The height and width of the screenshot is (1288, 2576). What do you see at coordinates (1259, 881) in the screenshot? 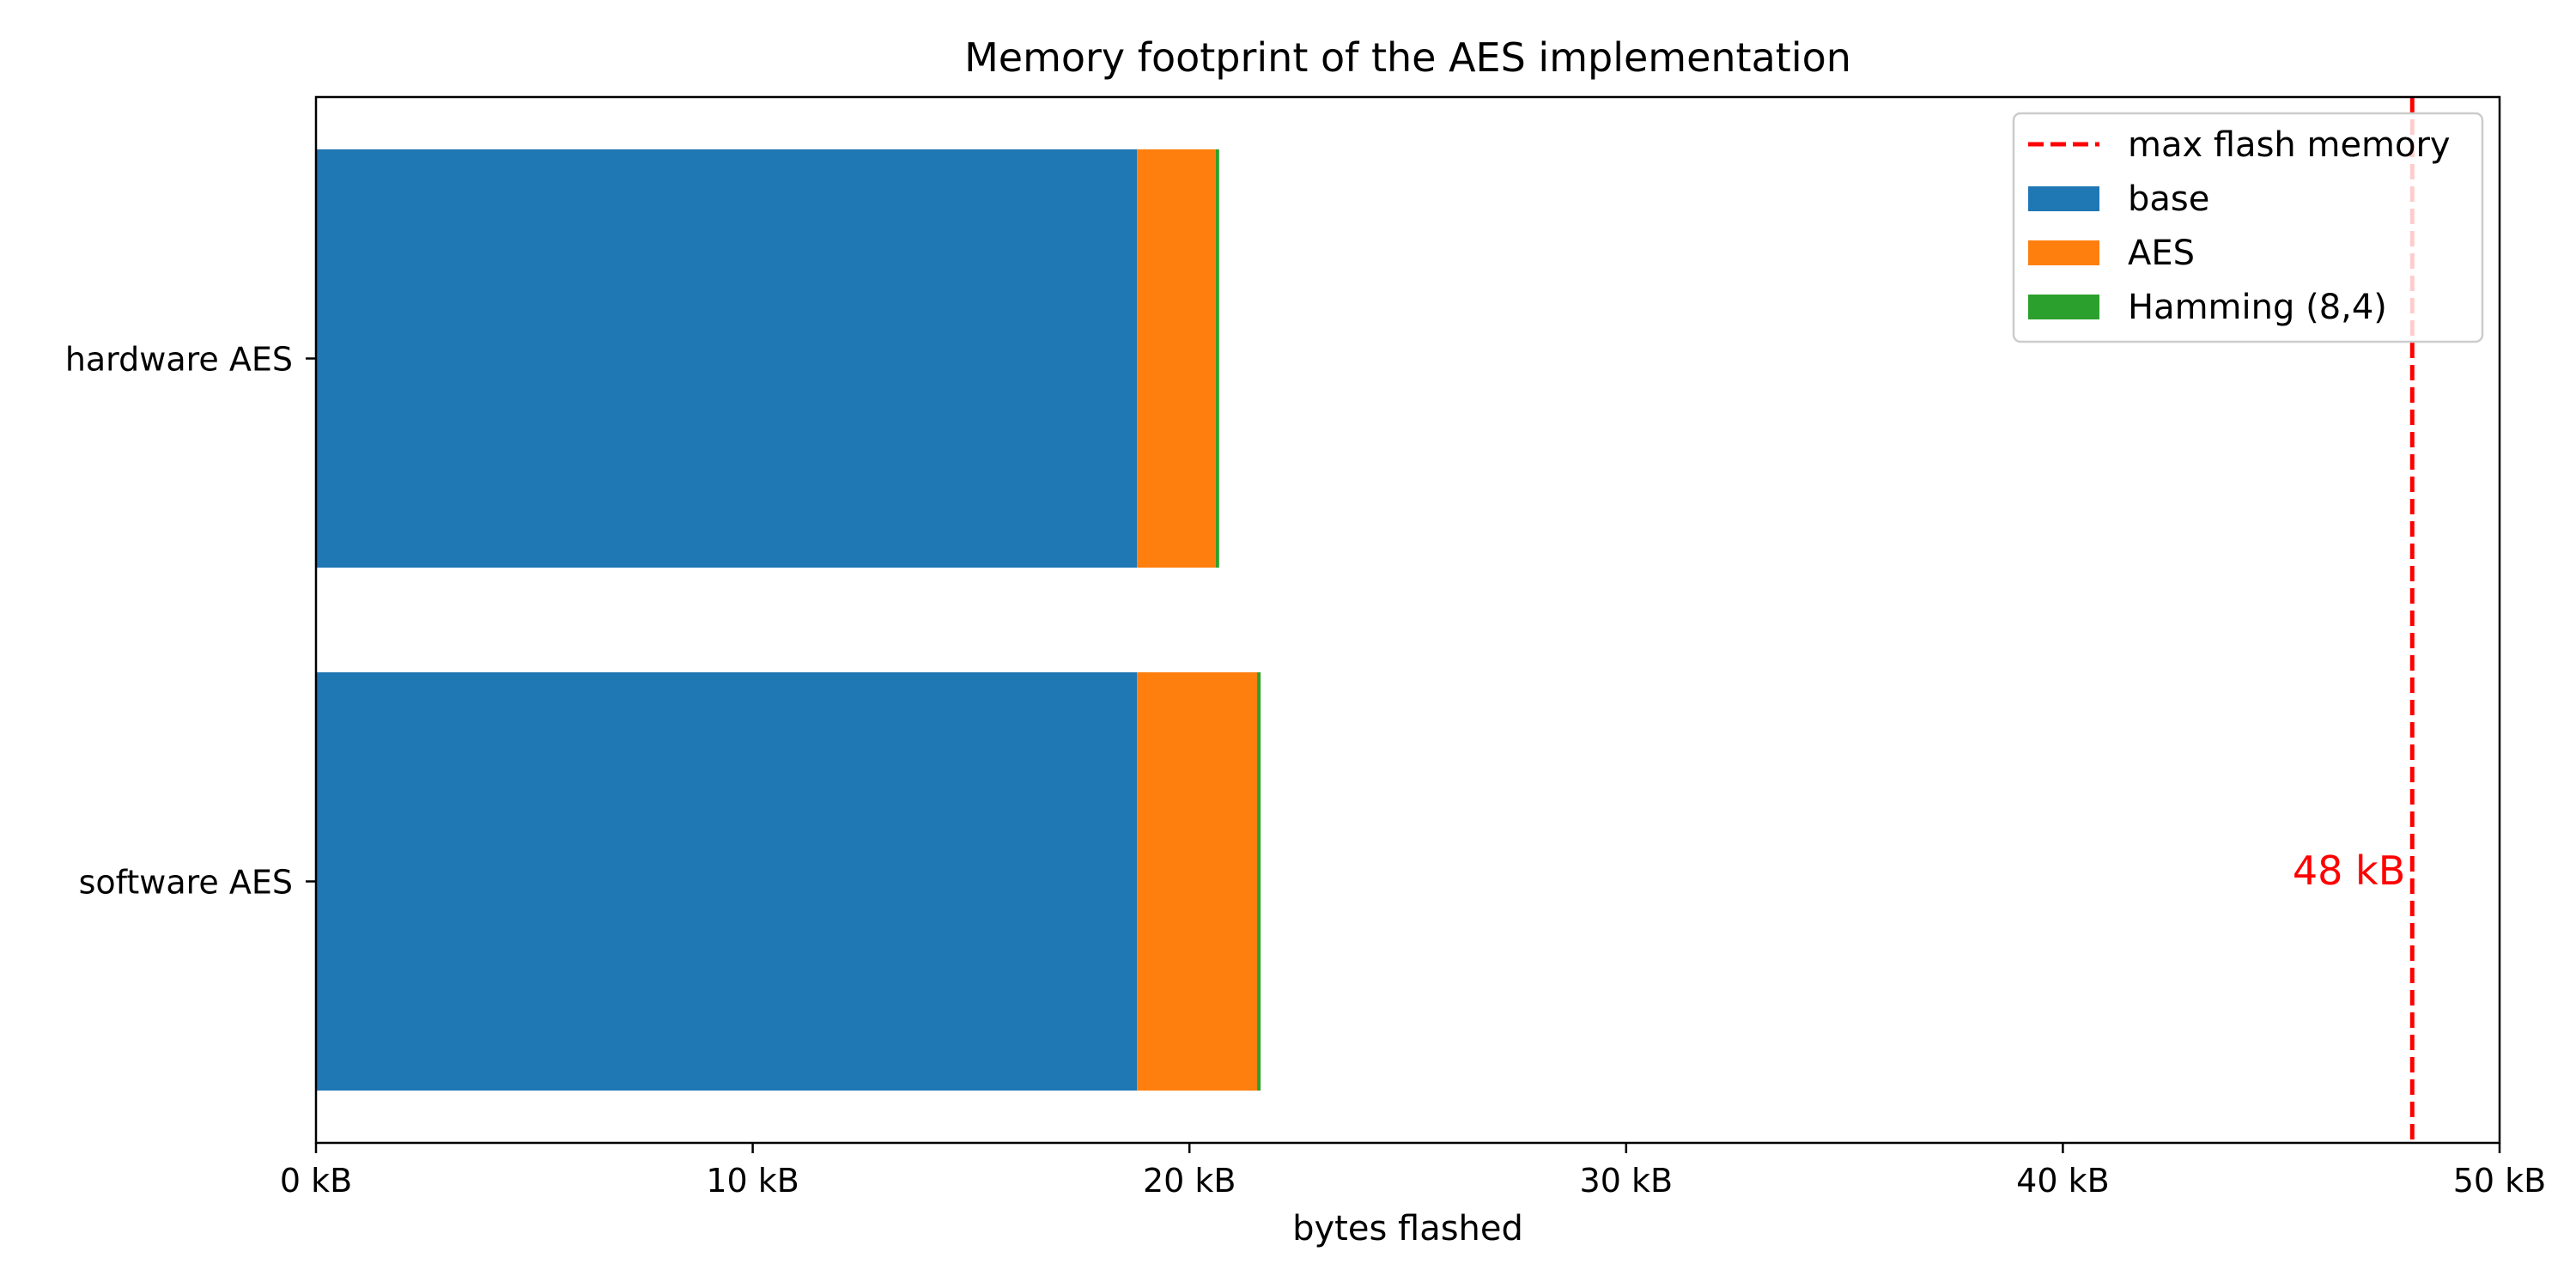
I see `bar-hamming-8-4--software-aes` at bounding box center [1259, 881].